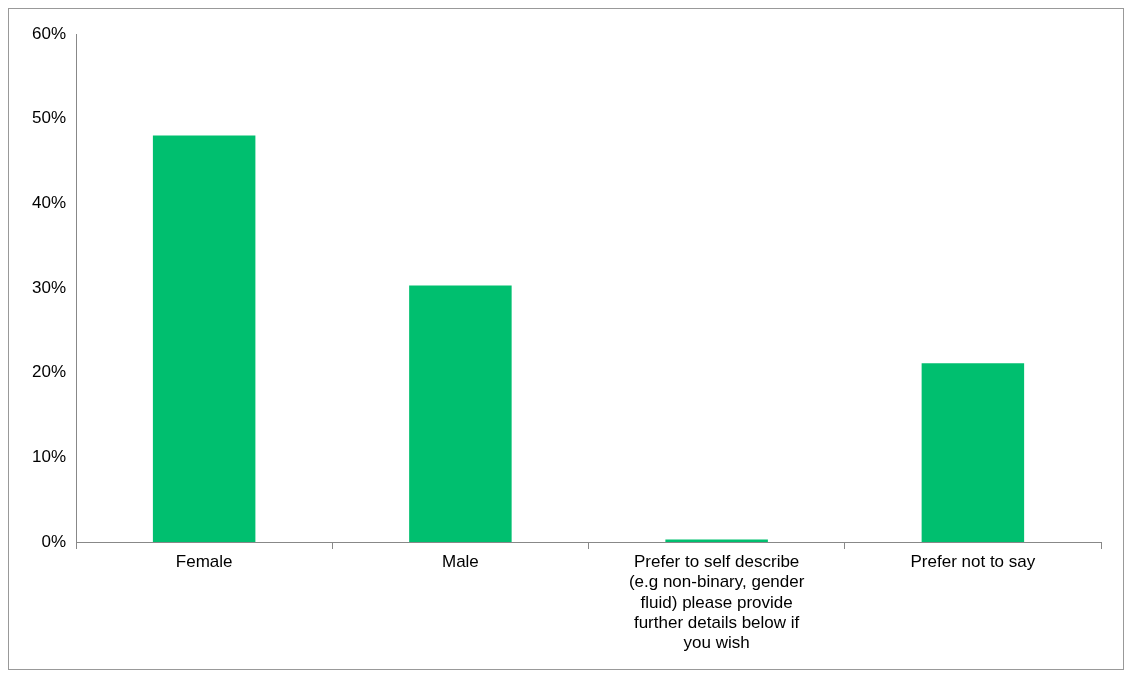 The height and width of the screenshot is (683, 1136). Describe the element at coordinates (49, 372) in the screenshot. I see `y-tick-label: 20%` at that location.